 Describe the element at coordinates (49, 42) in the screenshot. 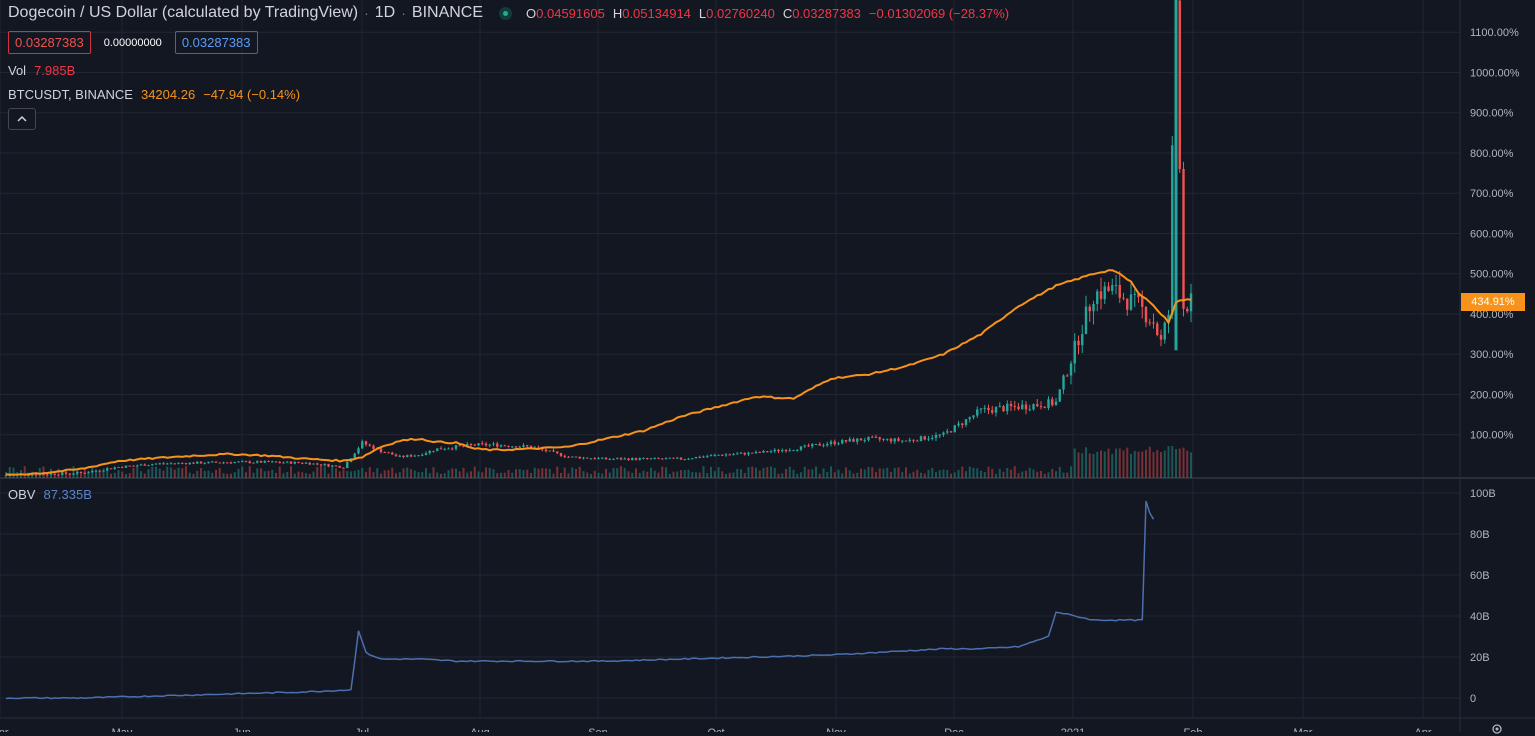

I see `sell-price-box: 0.03287383` at that location.